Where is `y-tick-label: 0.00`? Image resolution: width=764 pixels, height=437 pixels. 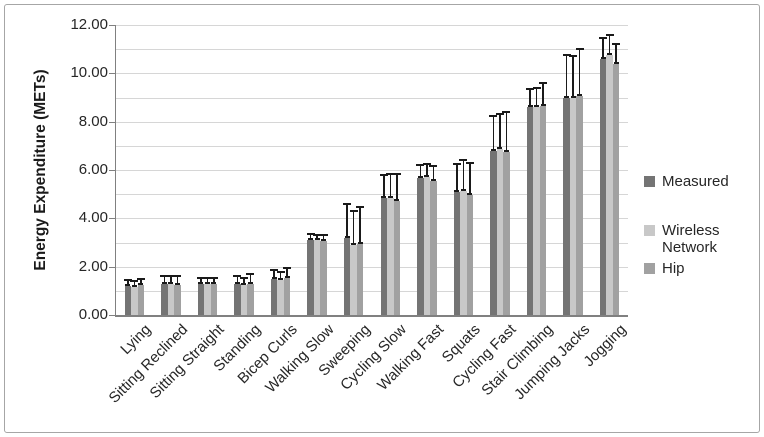 y-tick-label: 0.00 is located at coordinates (93, 314).